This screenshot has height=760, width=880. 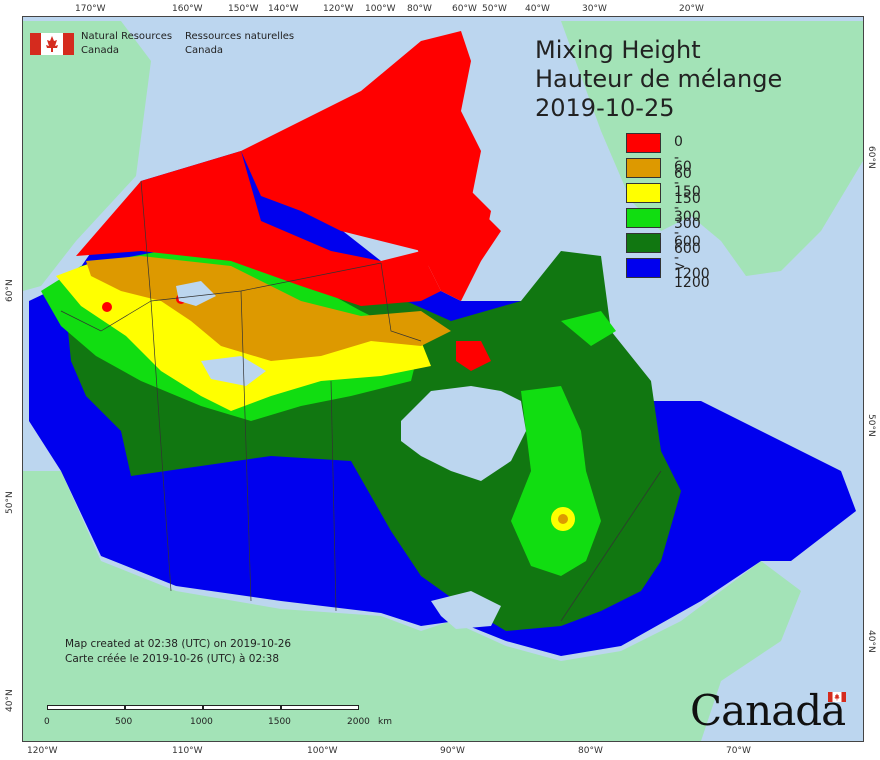 What do you see at coordinates (42, 751) in the screenshot?
I see `lon-label-bottom: 120°W` at bounding box center [42, 751].